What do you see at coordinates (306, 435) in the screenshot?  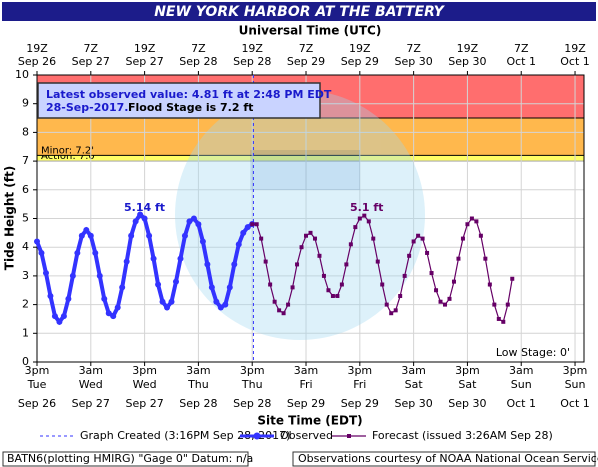 I see `legend-label: Observed` at bounding box center [306, 435].